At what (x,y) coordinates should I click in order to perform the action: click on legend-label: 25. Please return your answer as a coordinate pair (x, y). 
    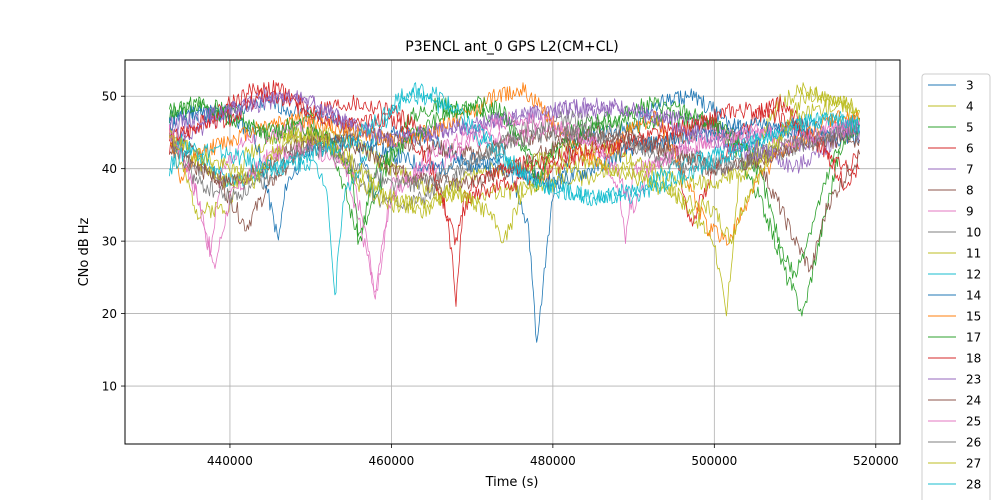
    Looking at the image, I should click on (973, 422).